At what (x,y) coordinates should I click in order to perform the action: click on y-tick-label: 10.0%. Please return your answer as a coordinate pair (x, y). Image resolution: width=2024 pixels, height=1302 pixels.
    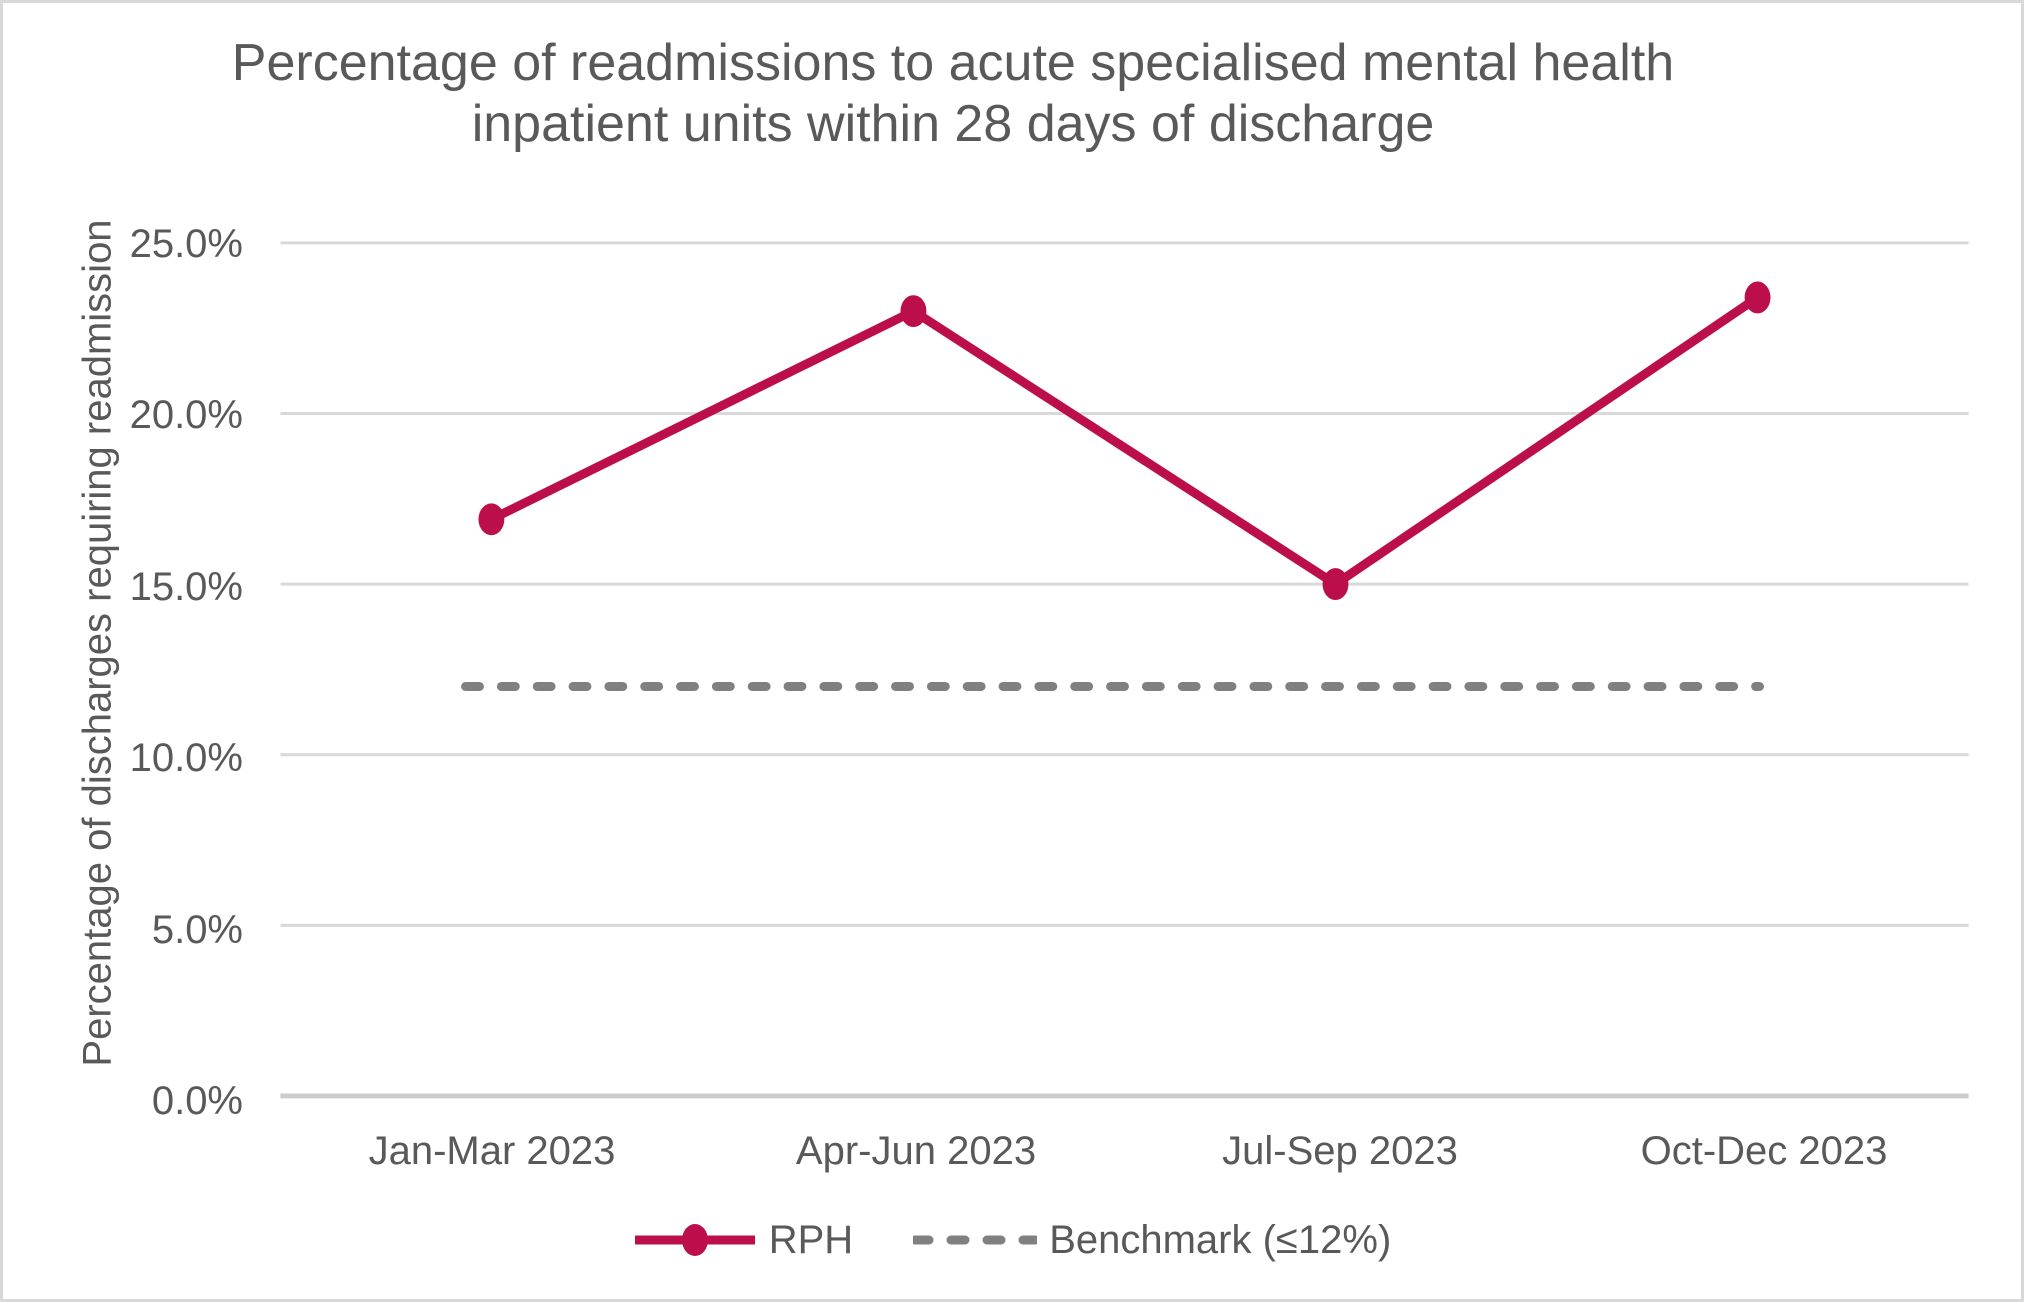
    Looking at the image, I should click on (186, 758).